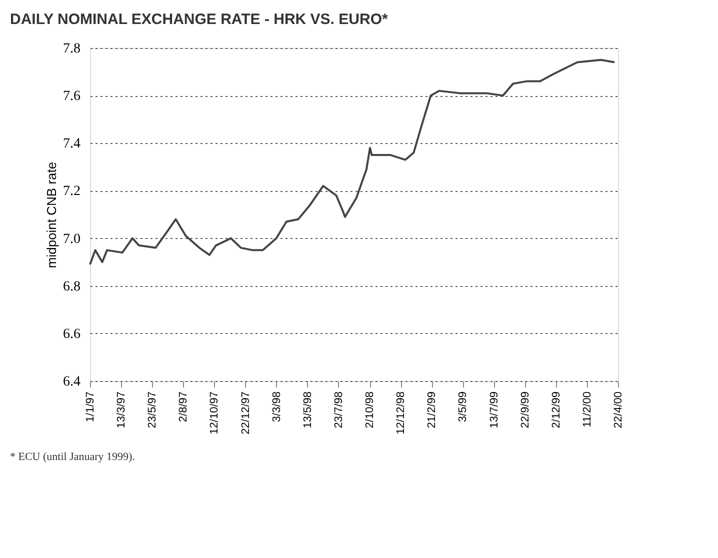  I want to click on y-tick-label: 6.6, so click(71, 334).